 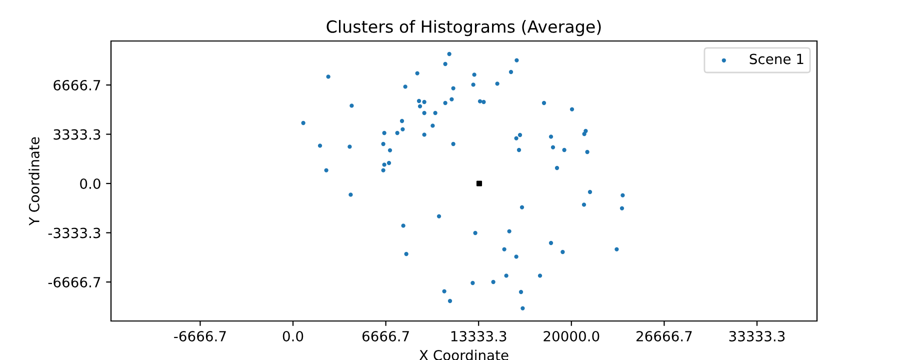 I want to click on x-tick-label: -6666.7, so click(x=200, y=336).